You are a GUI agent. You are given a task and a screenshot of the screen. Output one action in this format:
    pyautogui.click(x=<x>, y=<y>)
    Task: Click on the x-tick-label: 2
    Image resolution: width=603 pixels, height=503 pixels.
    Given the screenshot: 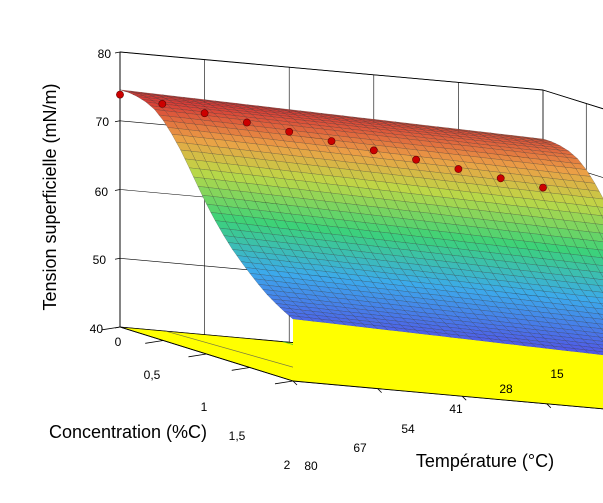 What is the action you would take?
    pyautogui.click(x=287, y=465)
    